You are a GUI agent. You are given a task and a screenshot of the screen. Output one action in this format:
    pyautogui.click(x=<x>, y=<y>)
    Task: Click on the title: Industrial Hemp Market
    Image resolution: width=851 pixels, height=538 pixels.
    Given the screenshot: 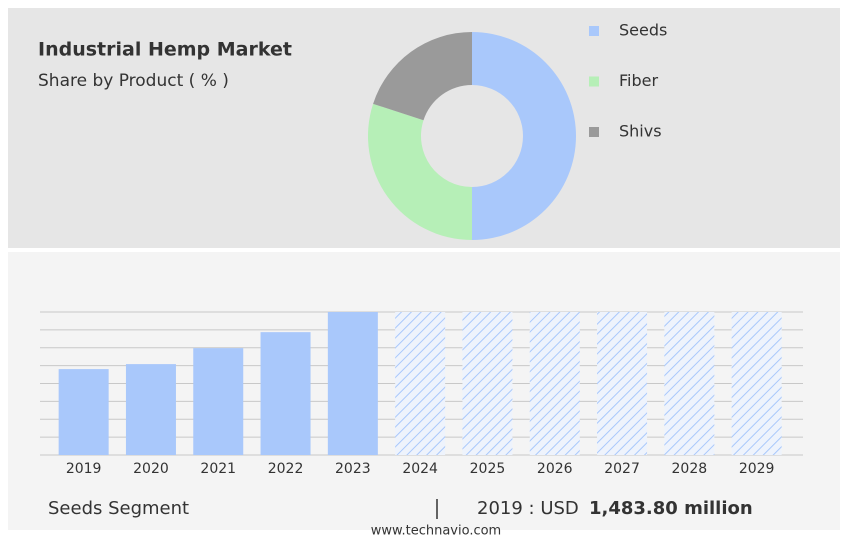 What is the action you would take?
    pyautogui.click(x=165, y=50)
    